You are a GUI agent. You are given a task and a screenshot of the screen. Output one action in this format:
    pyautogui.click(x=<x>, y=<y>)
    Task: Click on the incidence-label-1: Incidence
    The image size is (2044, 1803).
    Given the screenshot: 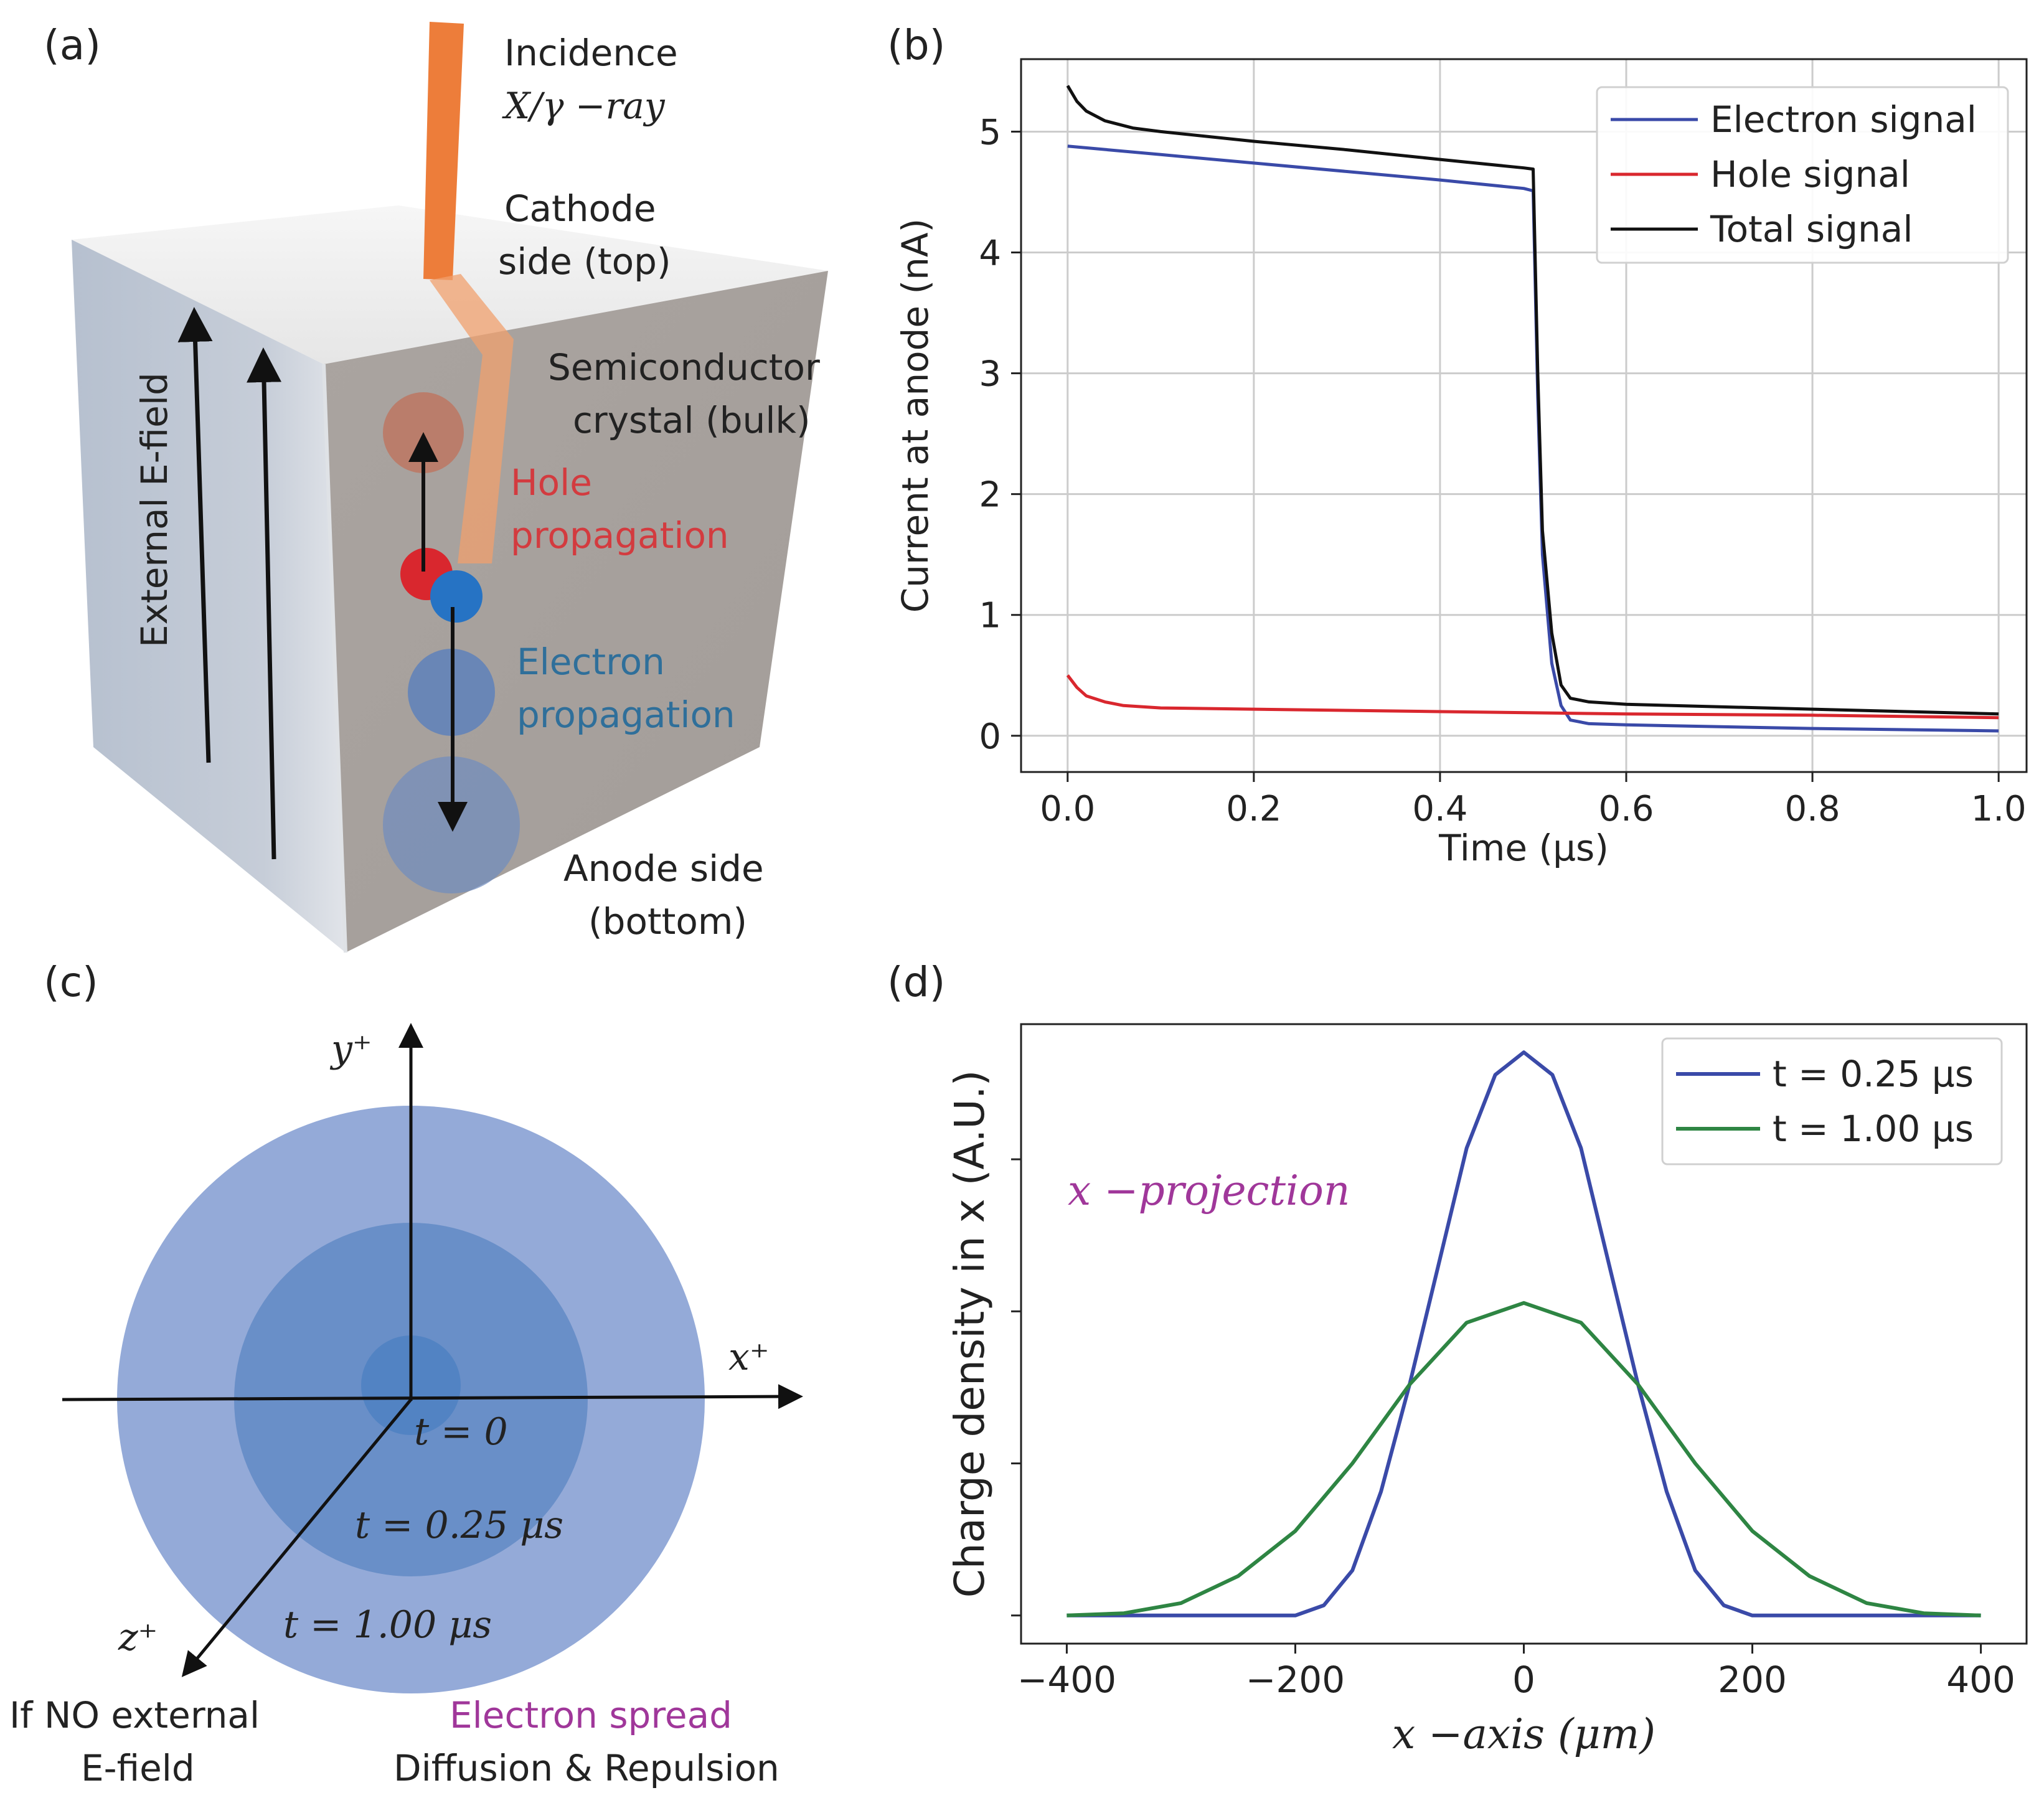 What is the action you would take?
    pyautogui.click(x=591, y=53)
    